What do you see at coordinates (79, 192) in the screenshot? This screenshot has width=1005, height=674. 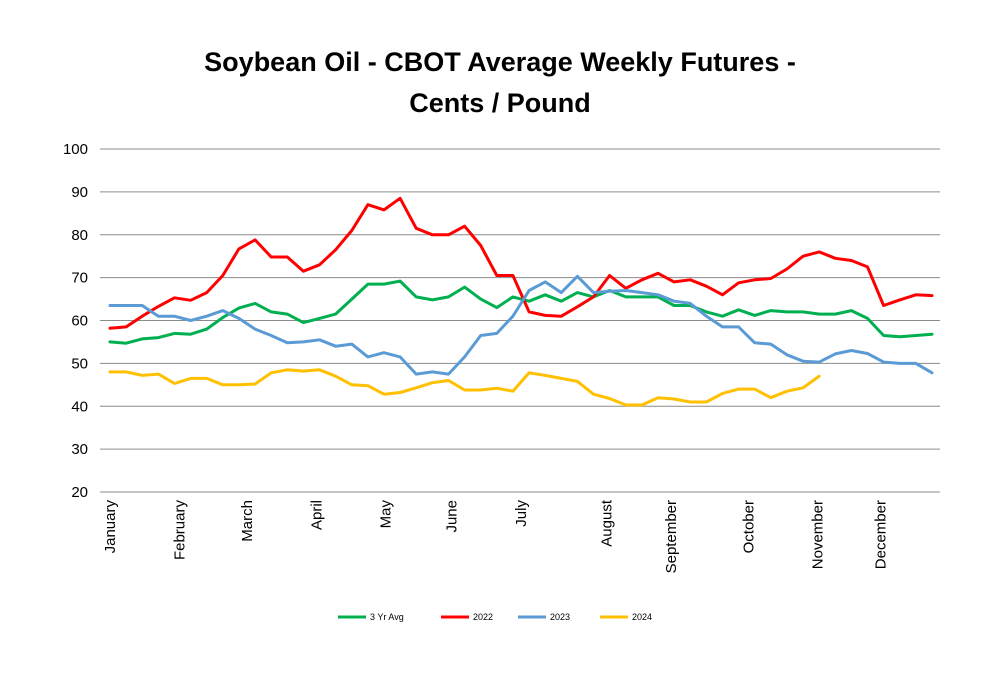 I see `y-tick-label: 90` at bounding box center [79, 192].